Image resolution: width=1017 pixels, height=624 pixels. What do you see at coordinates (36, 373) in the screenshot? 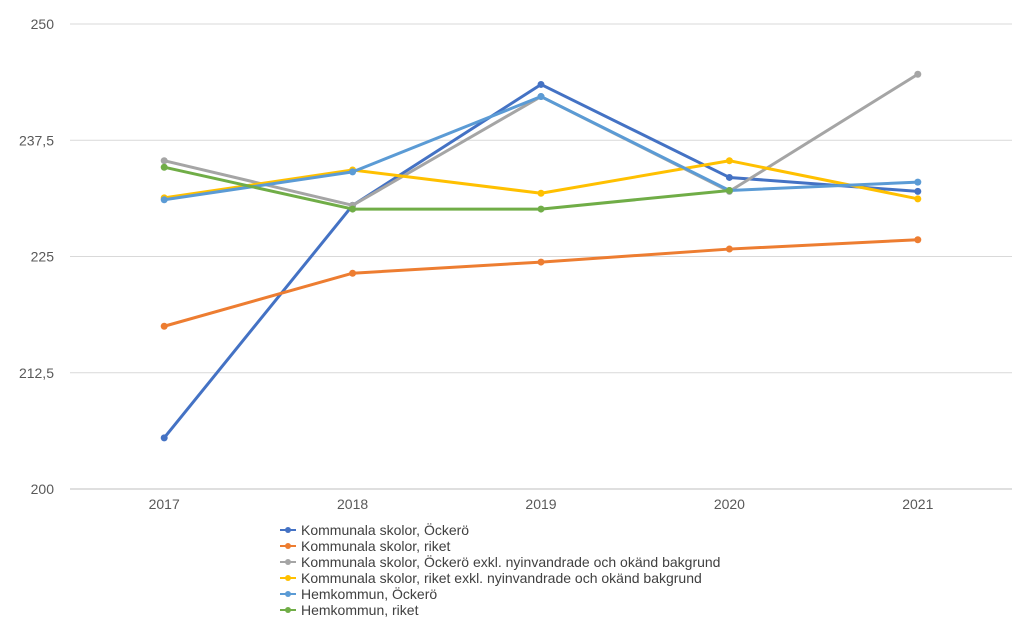
I see `y-tick-label: 212,5` at bounding box center [36, 373].